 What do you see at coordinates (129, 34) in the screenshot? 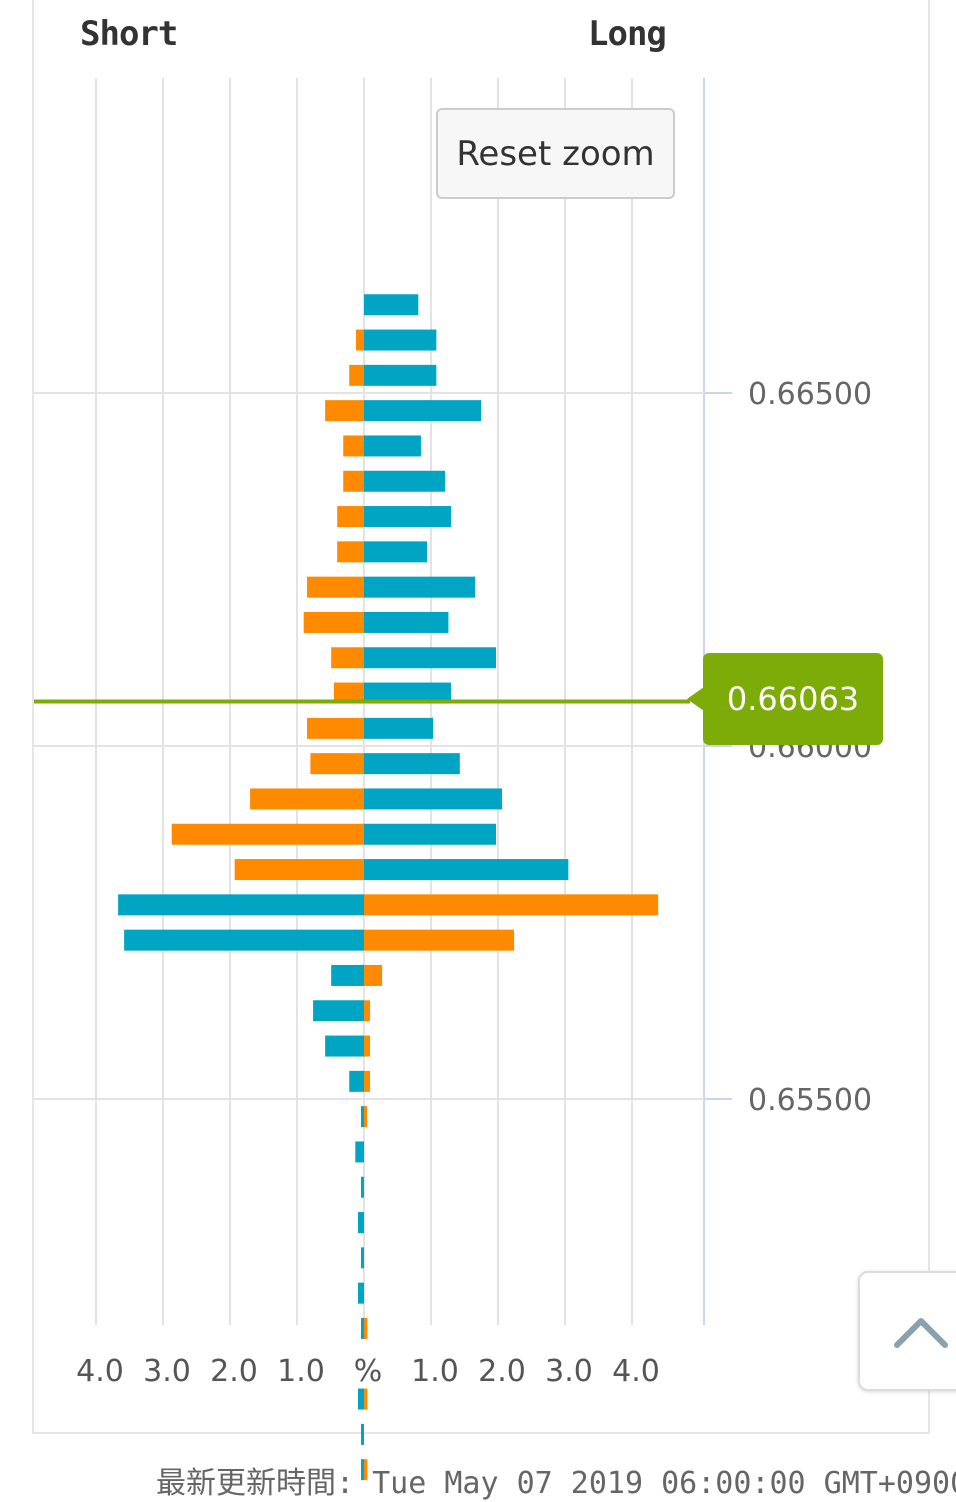
I see `short-header: Short` at bounding box center [129, 34].